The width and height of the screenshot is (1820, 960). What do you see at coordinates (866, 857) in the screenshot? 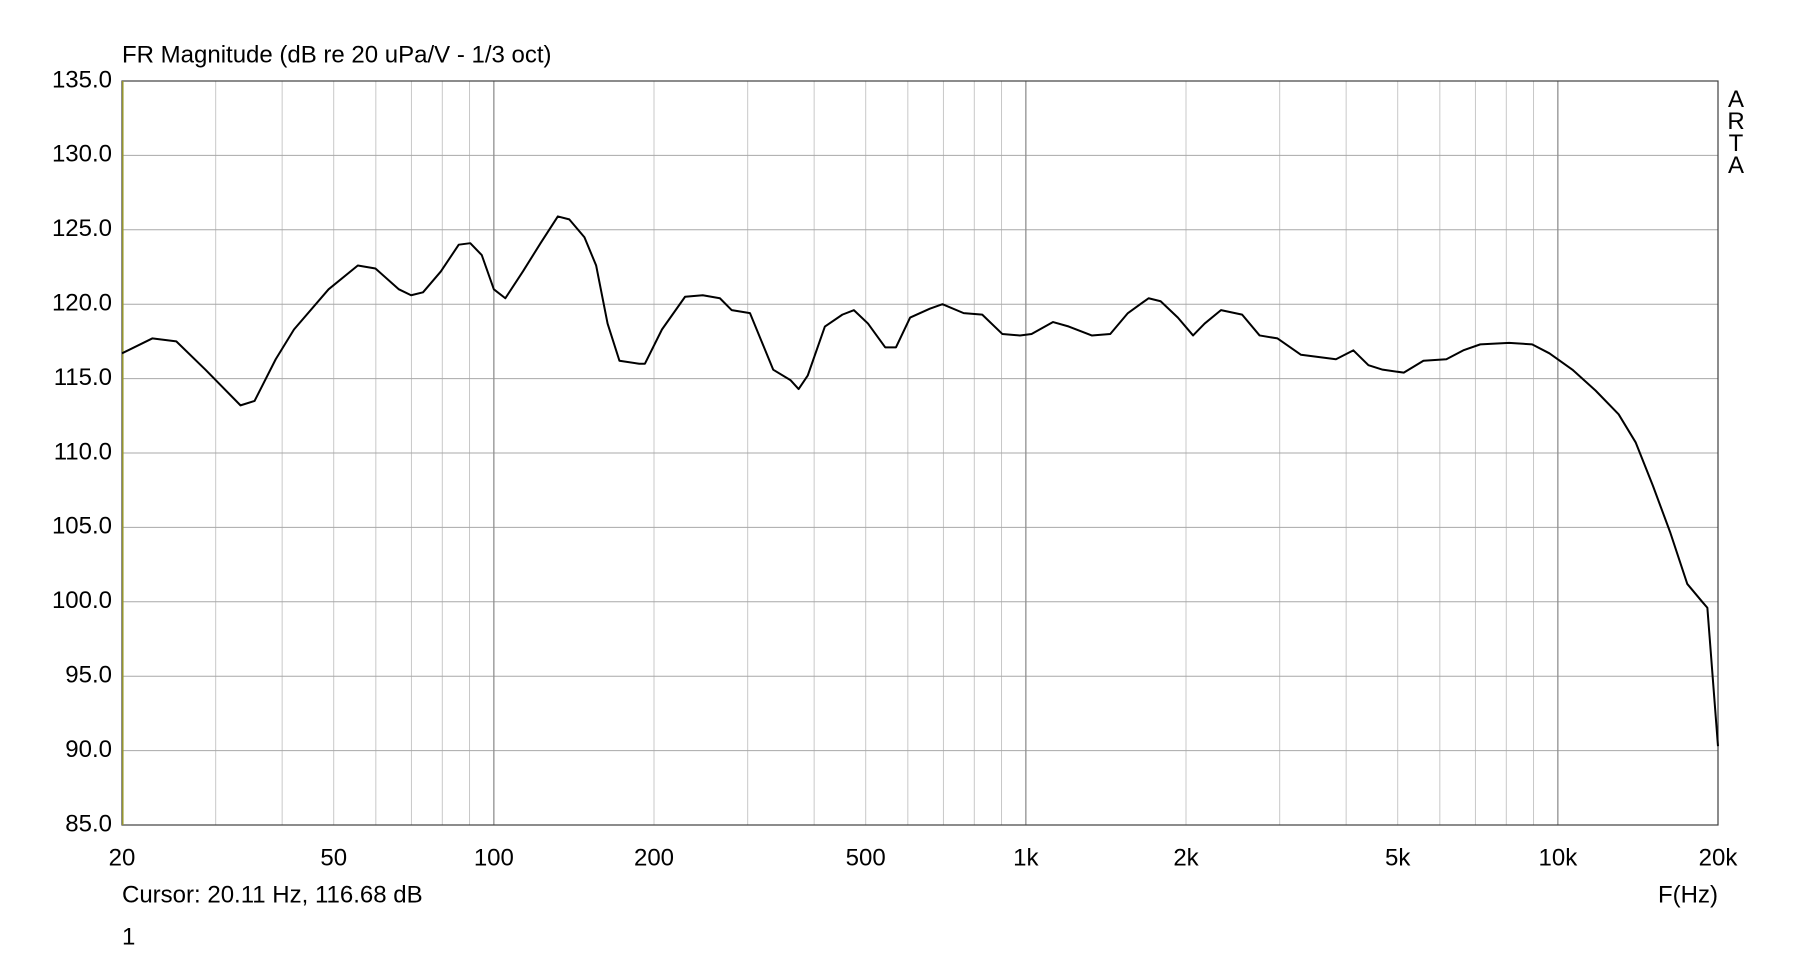
I see `x-tick-label: 500` at bounding box center [866, 857].